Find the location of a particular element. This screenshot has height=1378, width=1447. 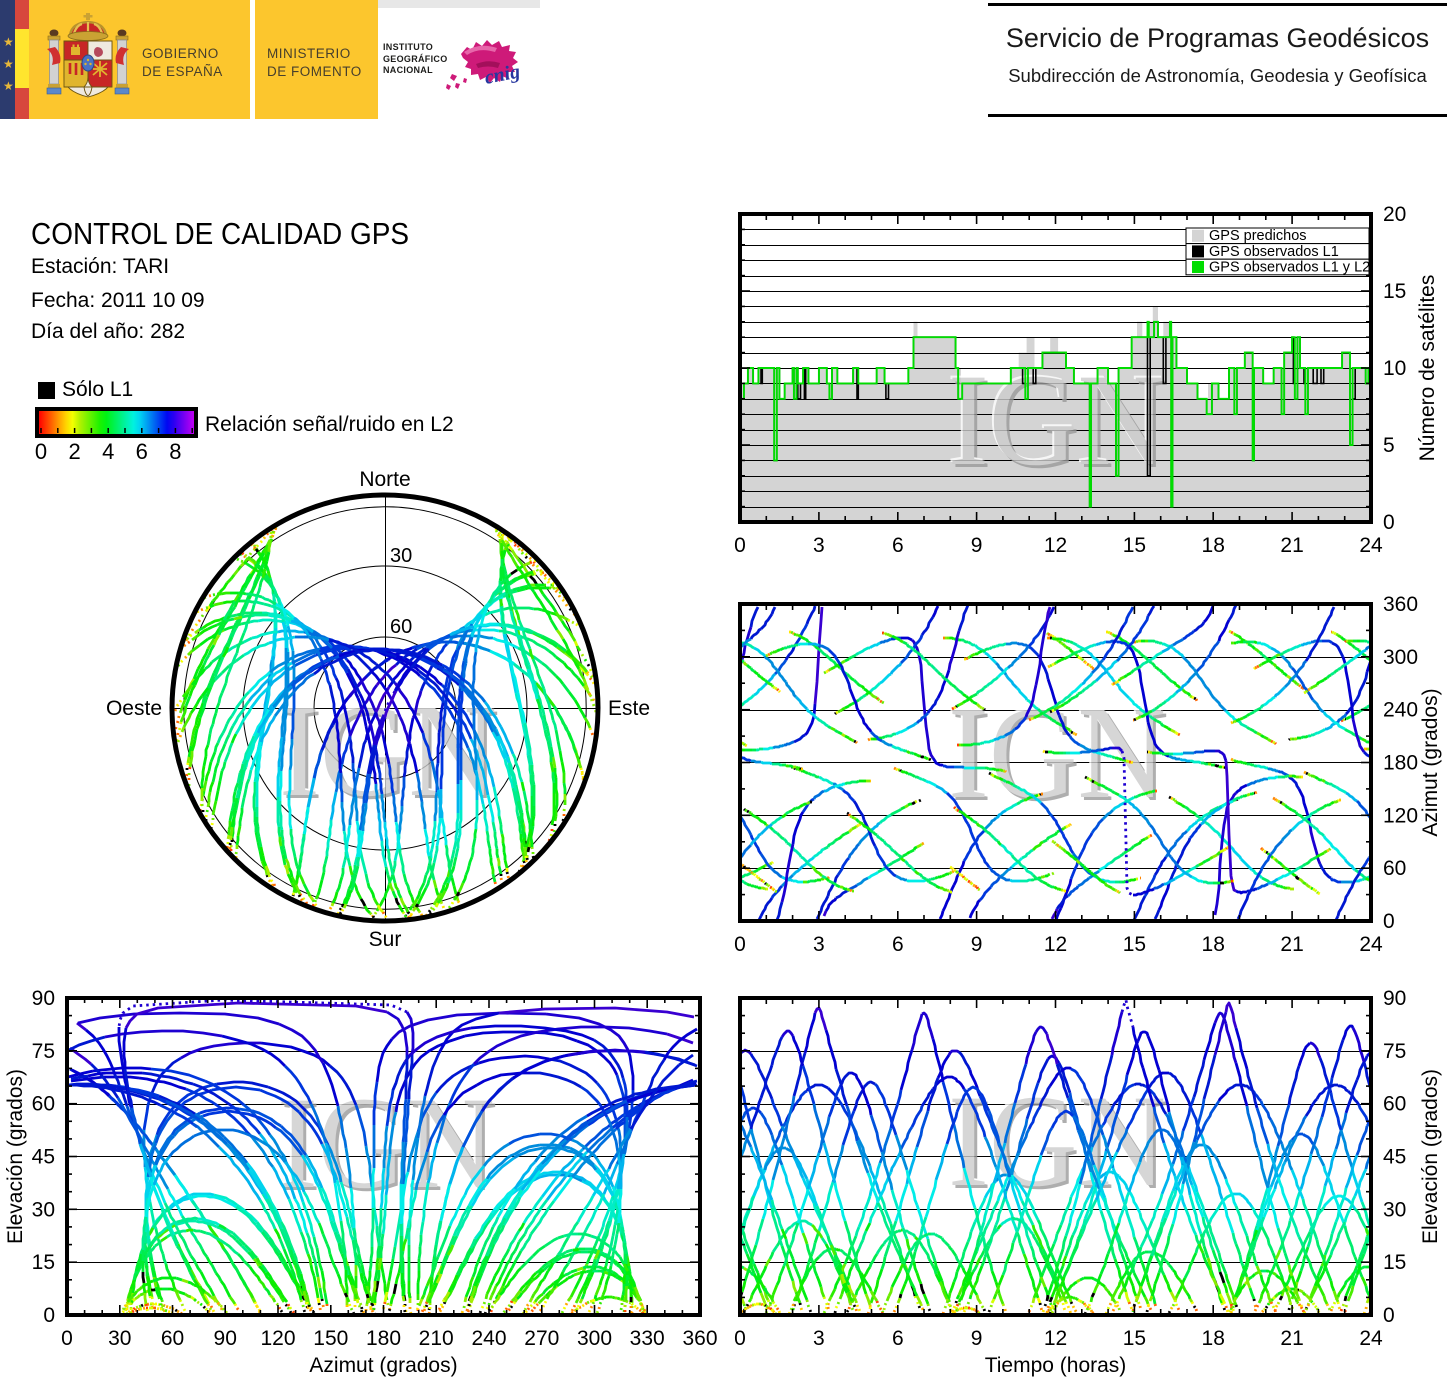

svg-text: Sur is located at coordinates (385, 939).